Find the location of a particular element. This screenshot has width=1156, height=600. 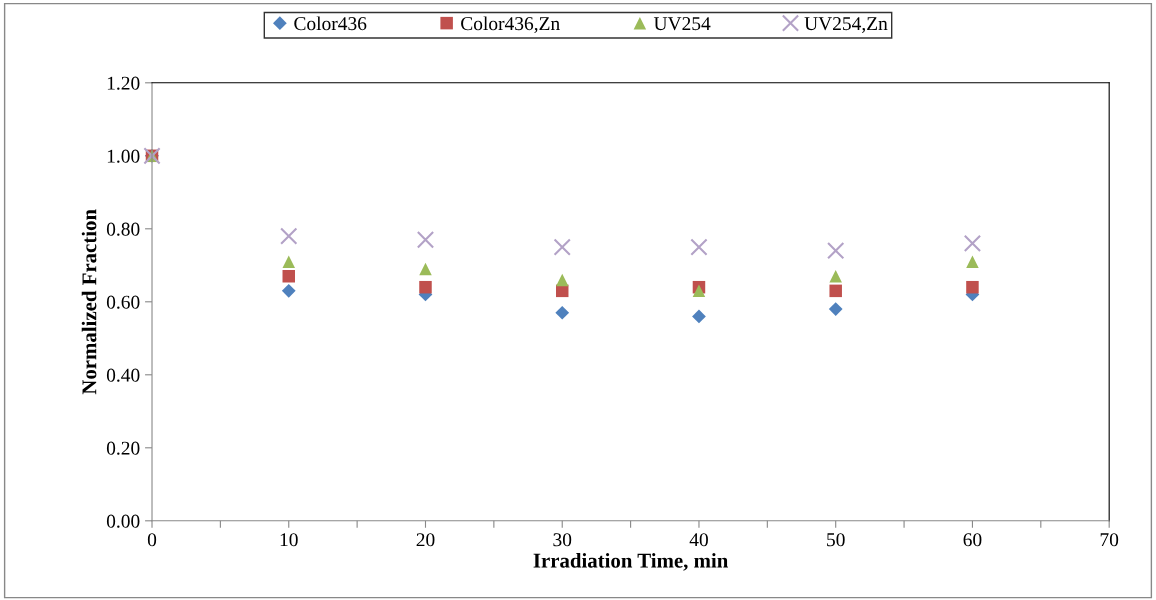

y-tick-label: 0.40 is located at coordinates (123, 375).